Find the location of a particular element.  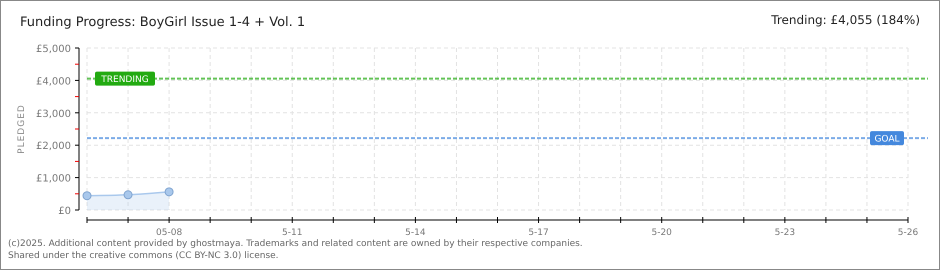

y-axis-title: PLEDGED is located at coordinates (22, 129).